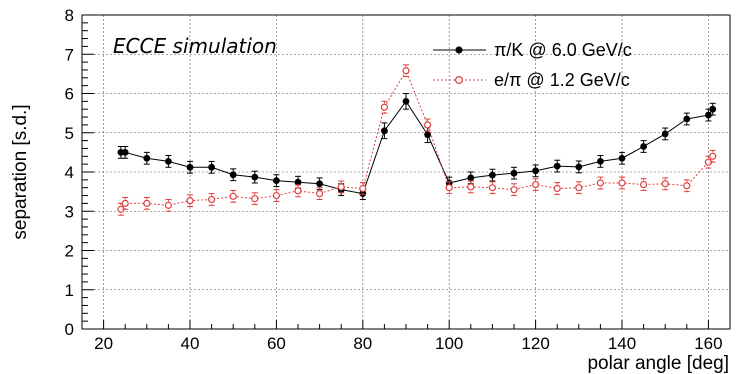  I want to click on y-tick-label: 6, so click(69, 94).